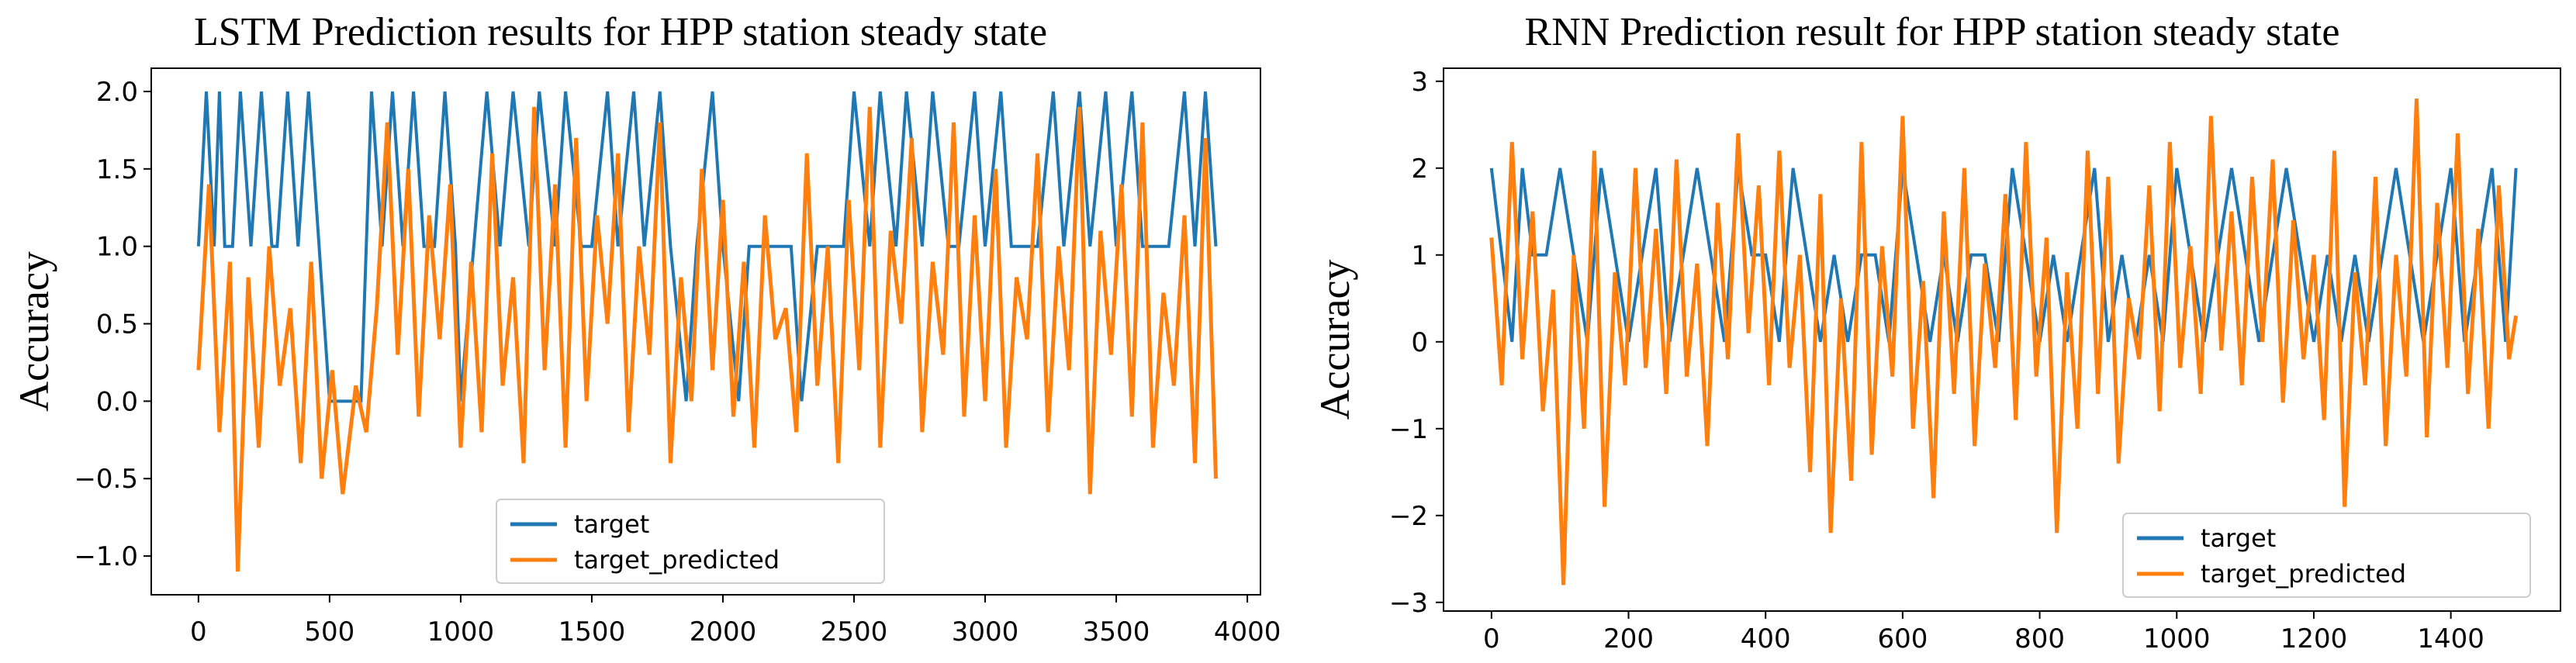 The height and width of the screenshot is (663, 2576). I want to click on x-tick-label: 1400, so click(2450, 638).